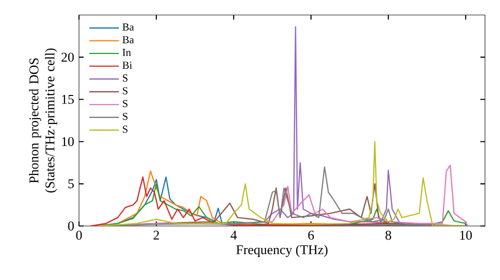  What do you see at coordinates (311, 235) in the screenshot?
I see `x-tick-label: 6` at bounding box center [311, 235].